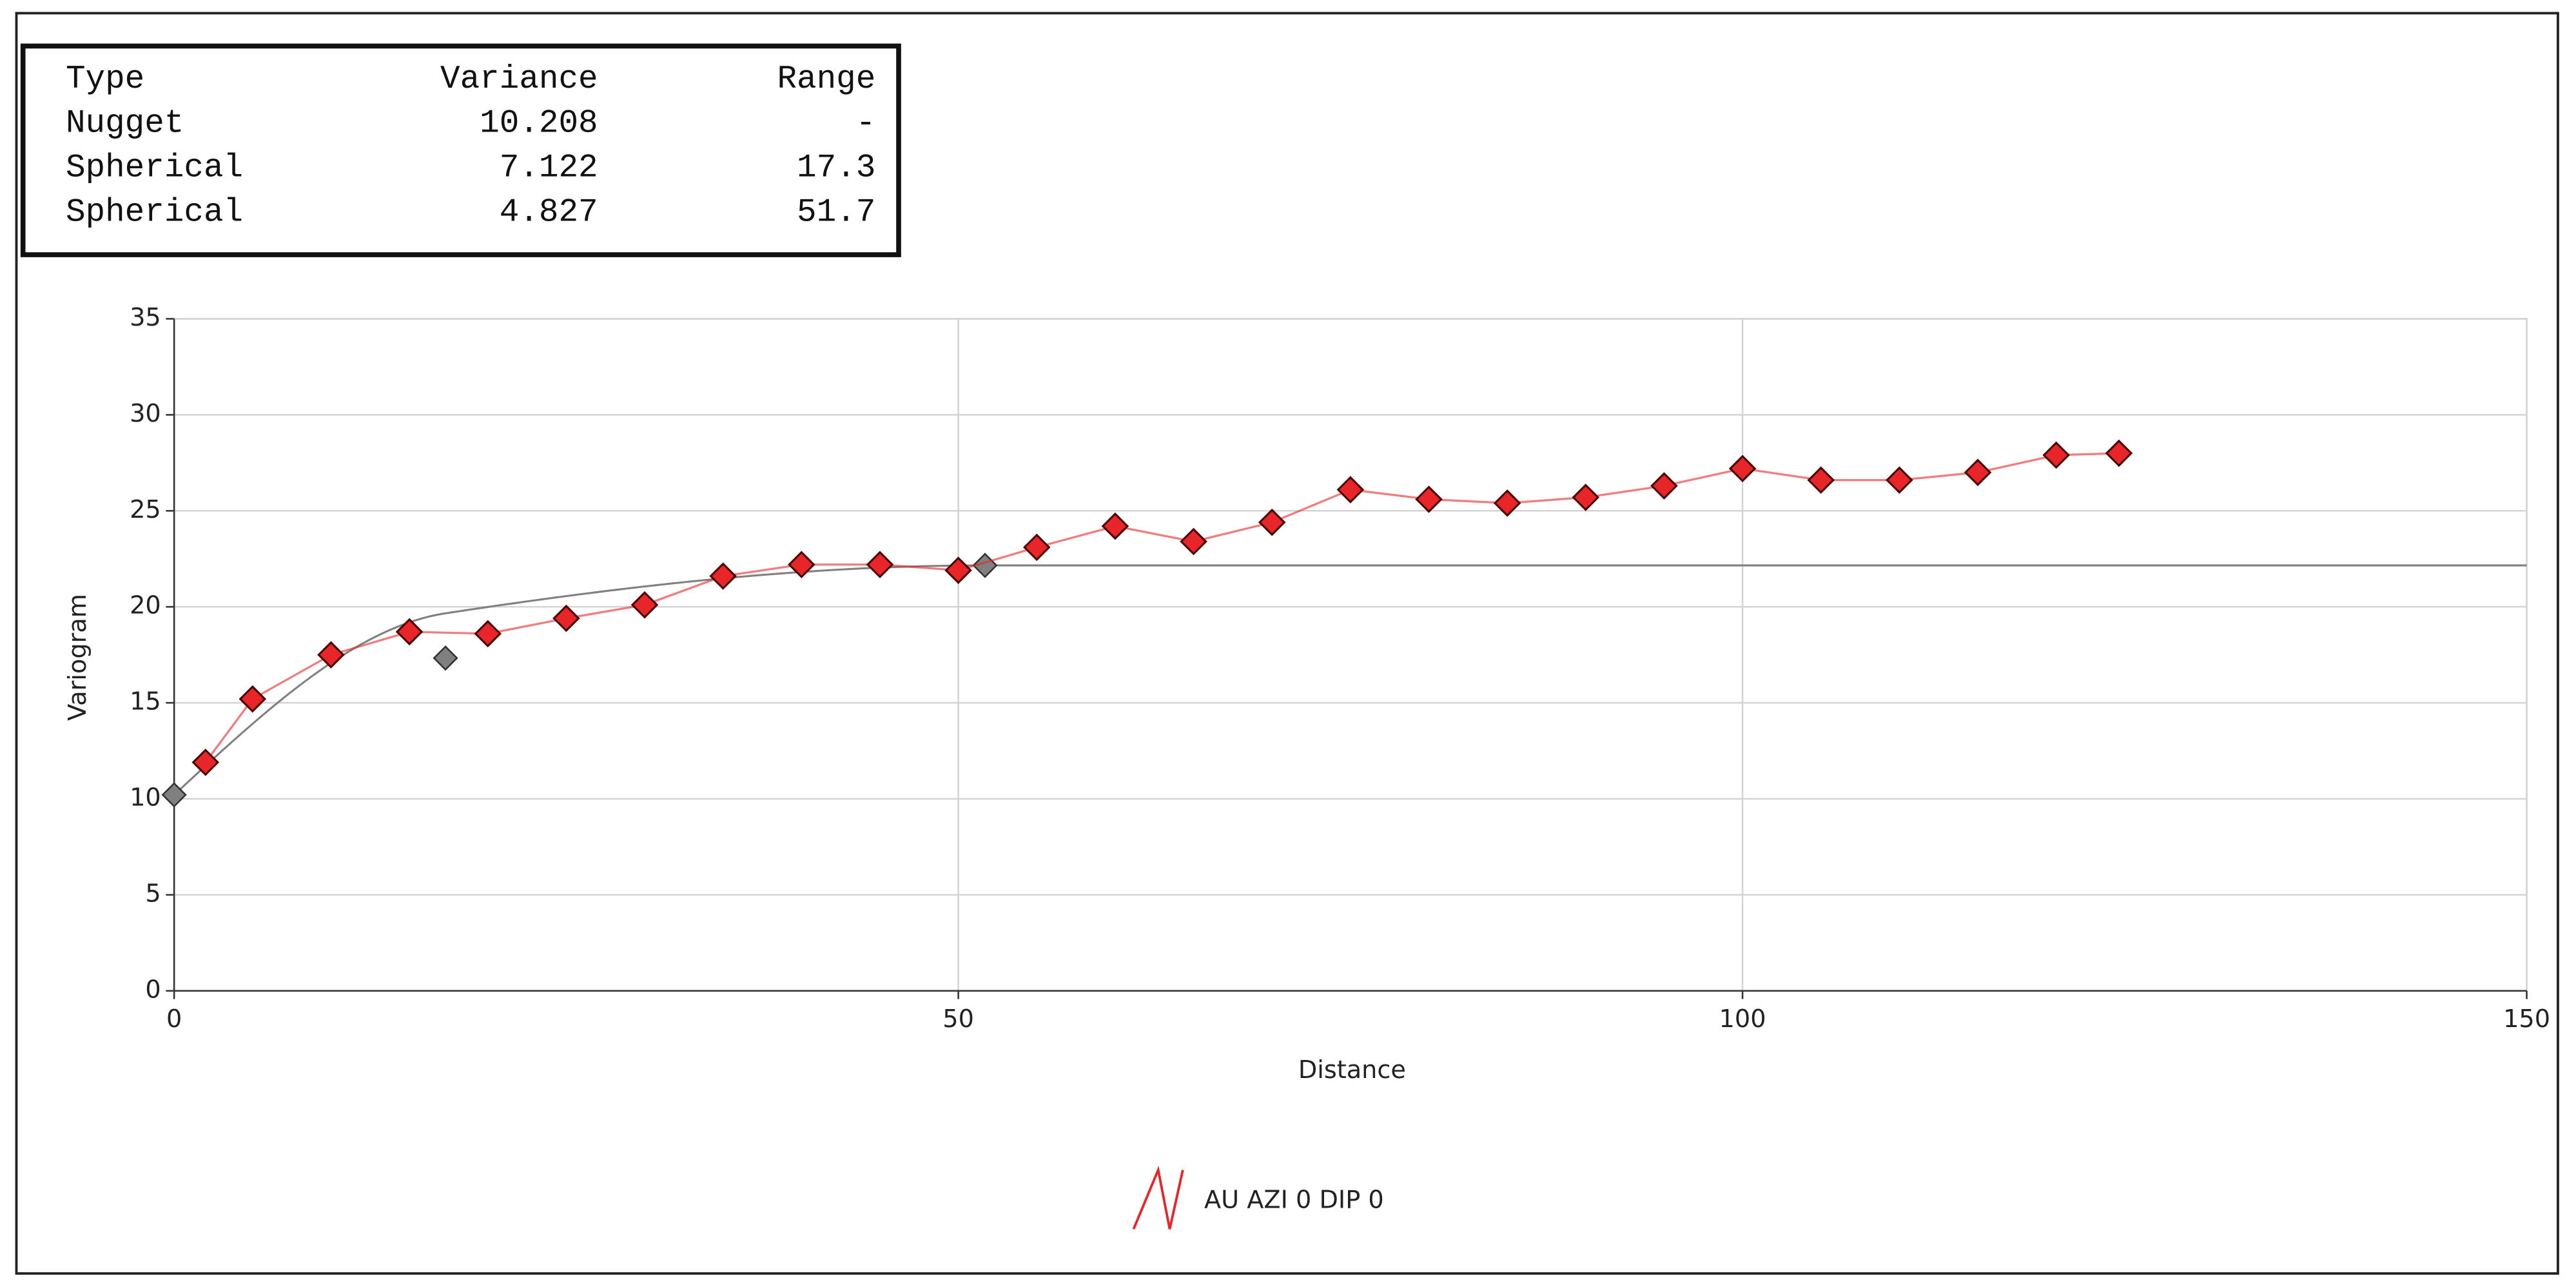  What do you see at coordinates (958, 1019) in the screenshot?
I see `x-tick-label: 50` at bounding box center [958, 1019].